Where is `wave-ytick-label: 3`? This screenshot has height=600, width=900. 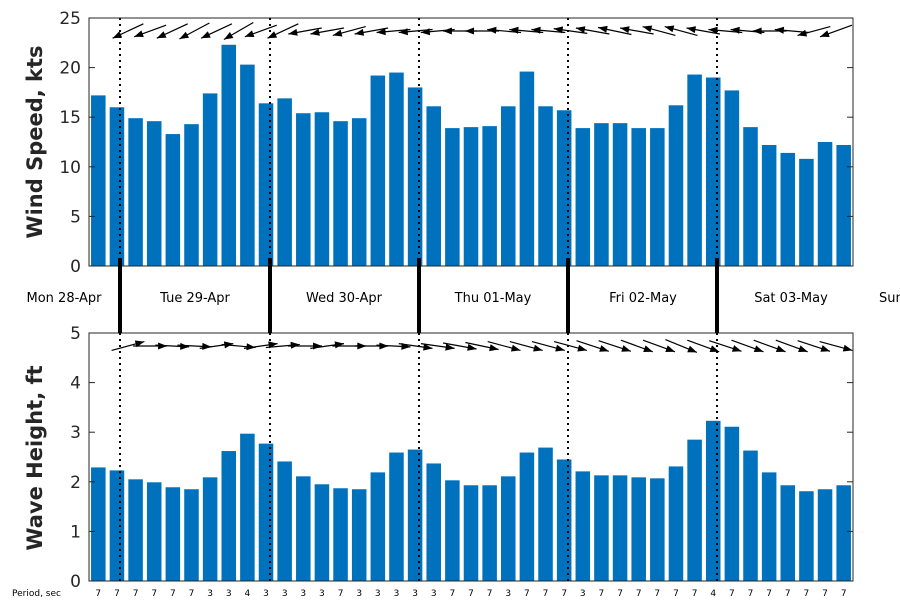 wave-ytick-label: 3 is located at coordinates (75, 433).